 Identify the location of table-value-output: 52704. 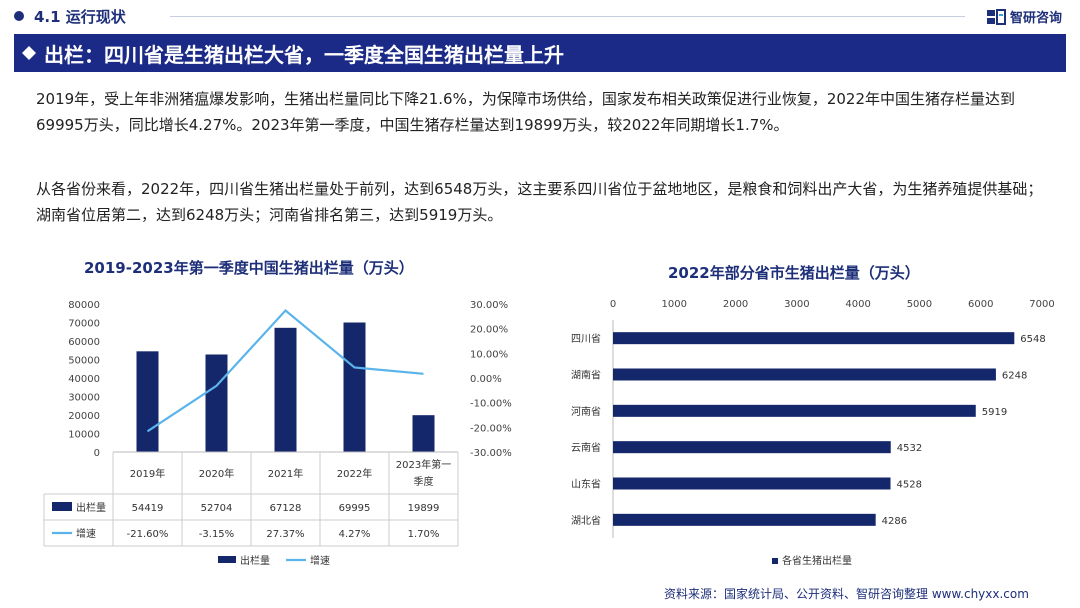
(217, 508).